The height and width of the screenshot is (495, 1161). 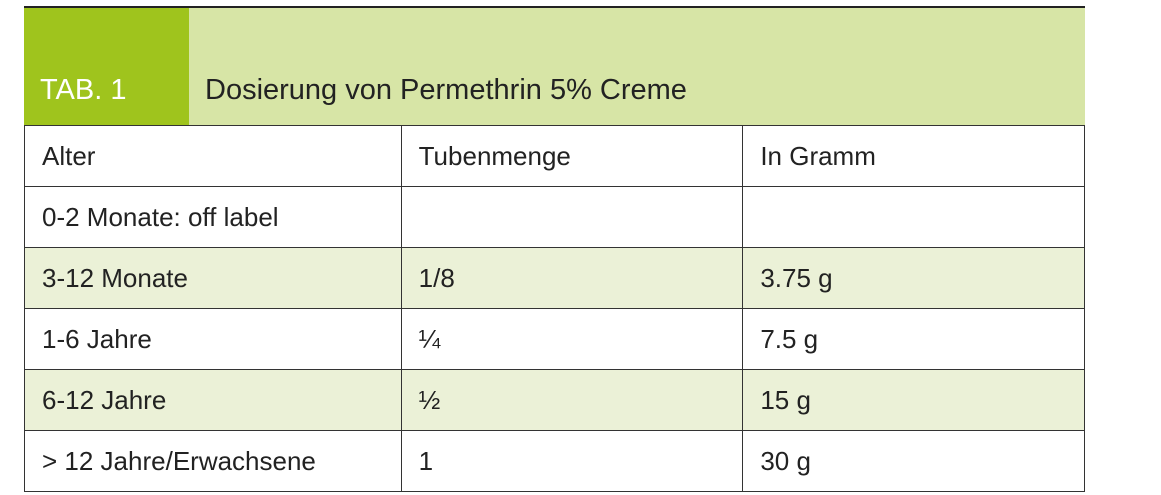 I want to click on table-cell: 3.75 g, so click(x=914, y=278).